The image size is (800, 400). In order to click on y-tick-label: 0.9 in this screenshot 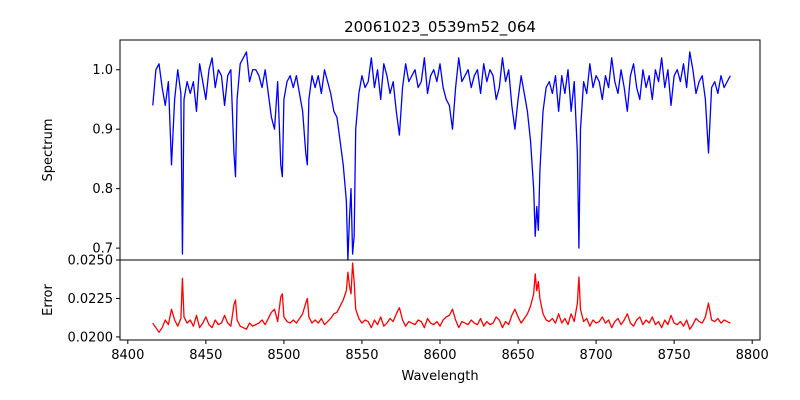, I will do `click(102, 130)`.